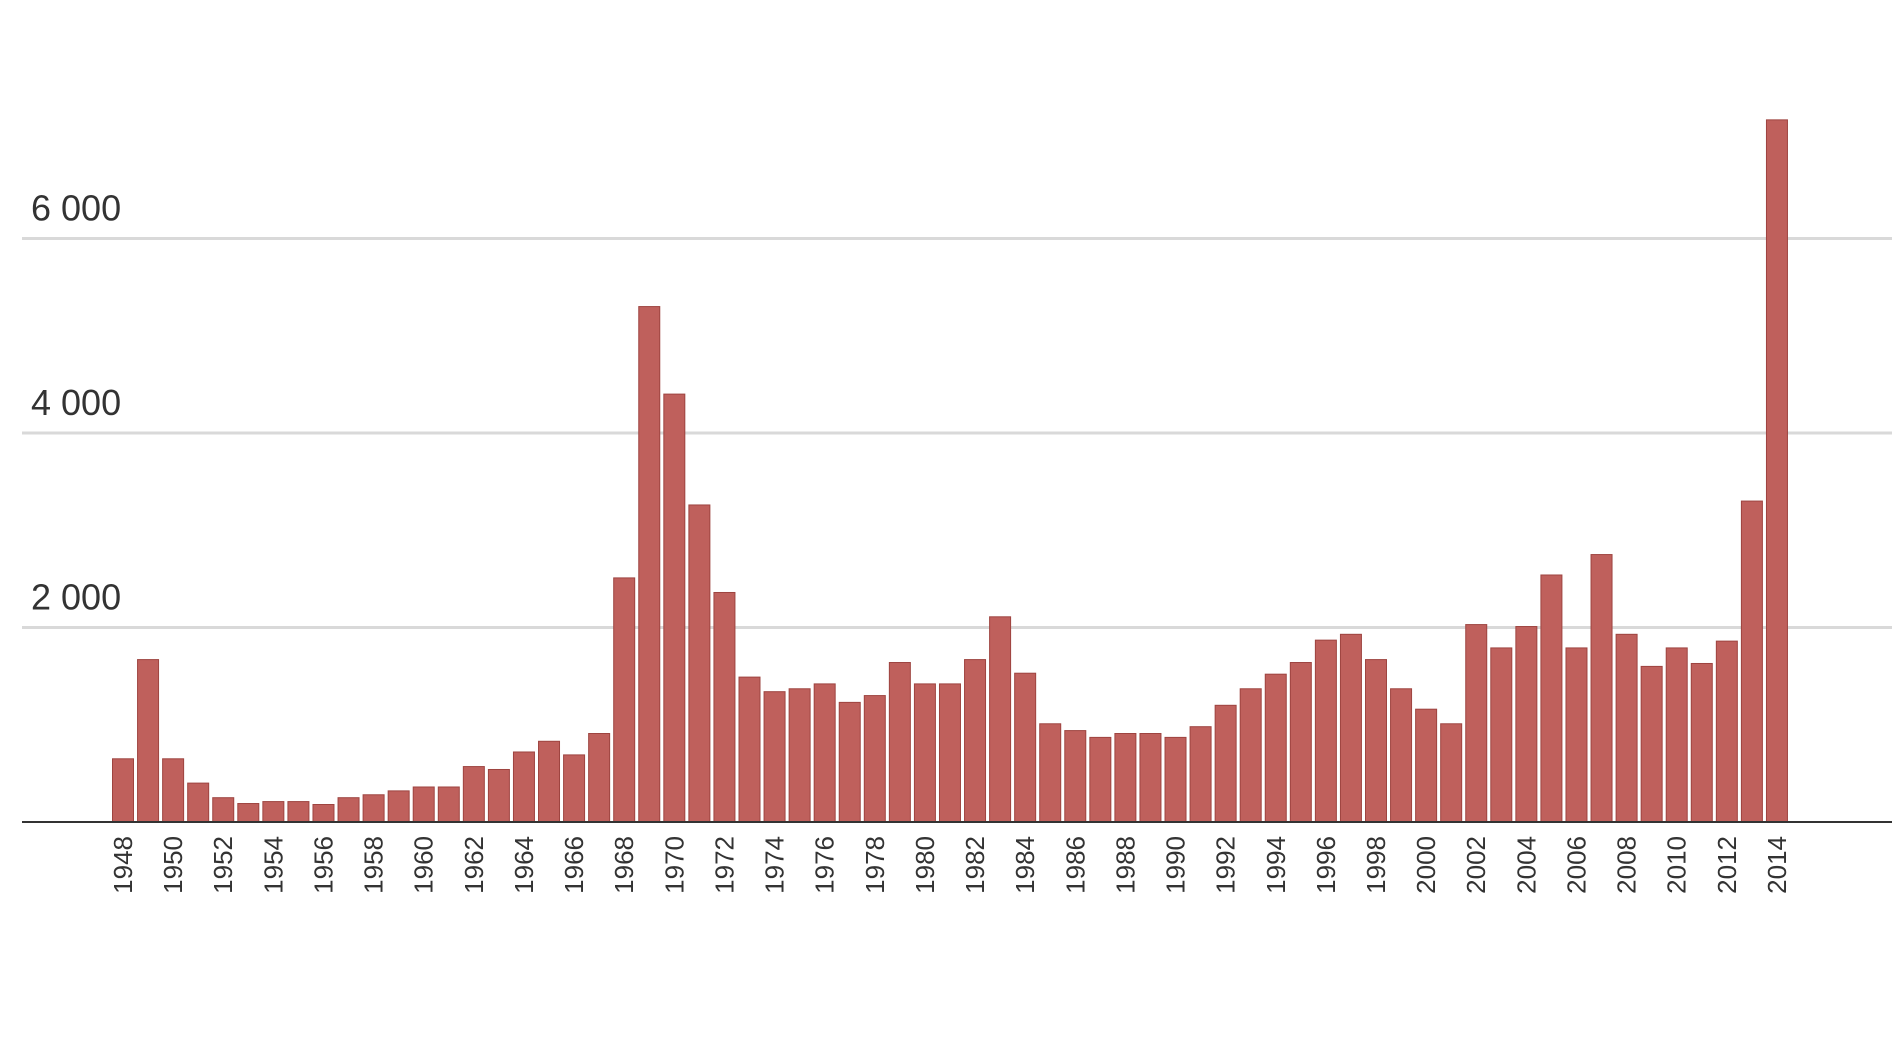  What do you see at coordinates (1000, 719) in the screenshot?
I see `bar-1983` at bounding box center [1000, 719].